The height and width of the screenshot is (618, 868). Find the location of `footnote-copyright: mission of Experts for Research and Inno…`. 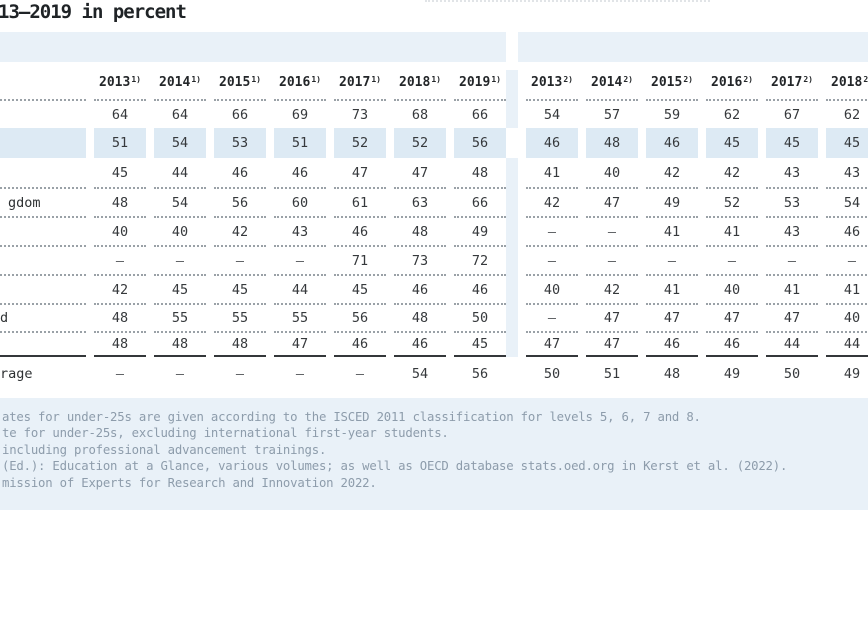

footnote-copyright: mission of Experts for Research and Inno… is located at coordinates (189, 482).